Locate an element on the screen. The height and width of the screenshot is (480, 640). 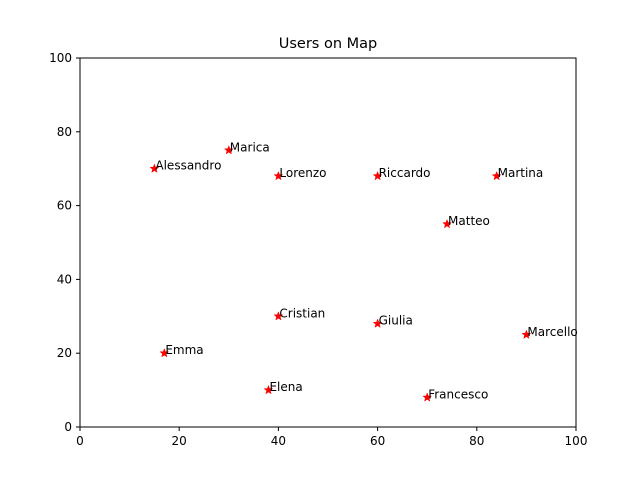
y-tick-label: 40 is located at coordinates (64, 279).